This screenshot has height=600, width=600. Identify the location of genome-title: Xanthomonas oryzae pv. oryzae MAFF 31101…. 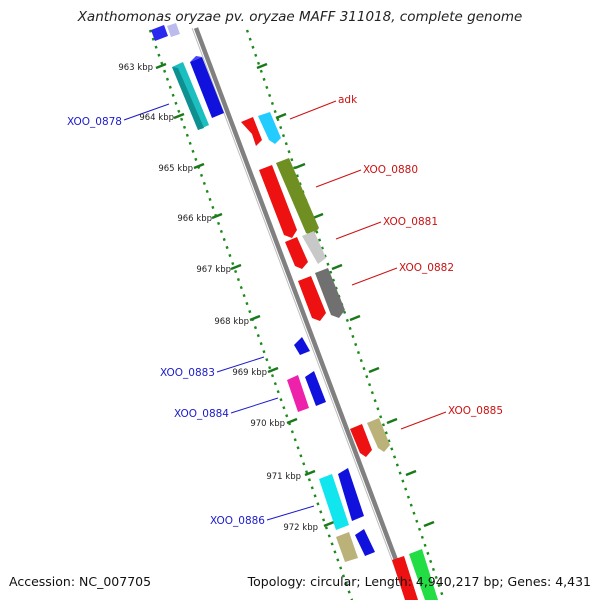
(300, 17).